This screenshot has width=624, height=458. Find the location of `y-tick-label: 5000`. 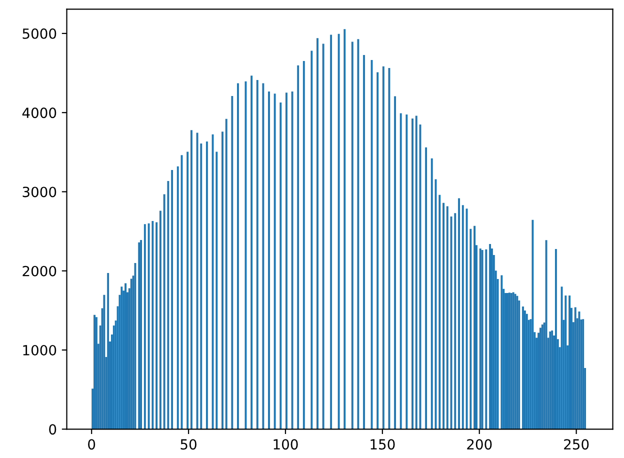

y-tick-label: 5000 is located at coordinates (39, 33).